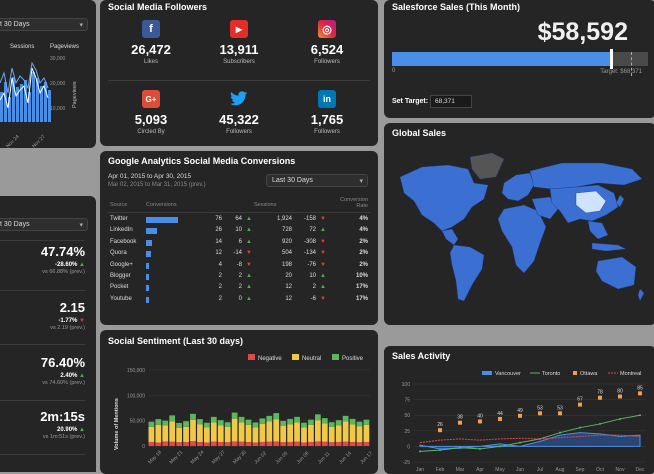  What do you see at coordinates (518, 187) in the screenshot?
I see `map-europe` at bounding box center [518, 187].